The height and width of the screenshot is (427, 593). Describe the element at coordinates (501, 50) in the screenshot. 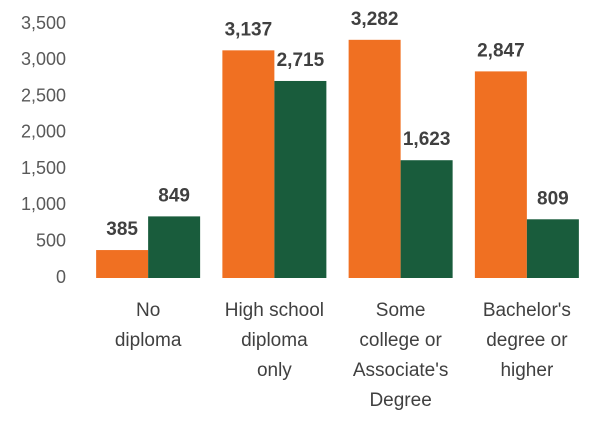

I see `data-label: 2,847` at that location.